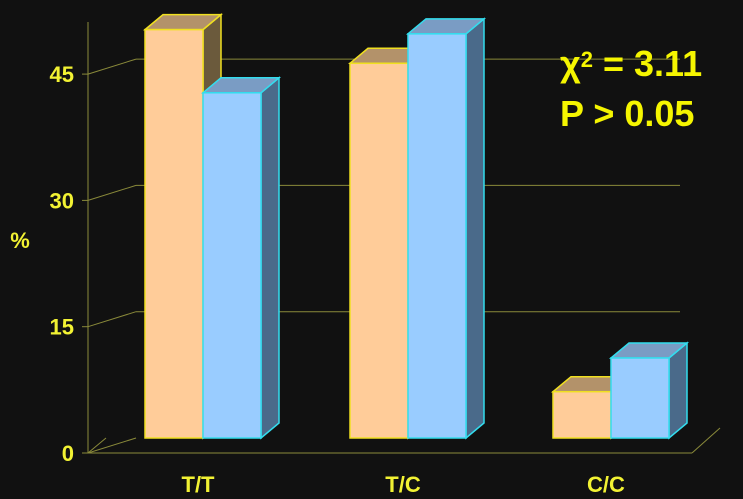 This screenshot has width=743, height=499. I want to click on x-category-label: T/T, so click(199, 484).